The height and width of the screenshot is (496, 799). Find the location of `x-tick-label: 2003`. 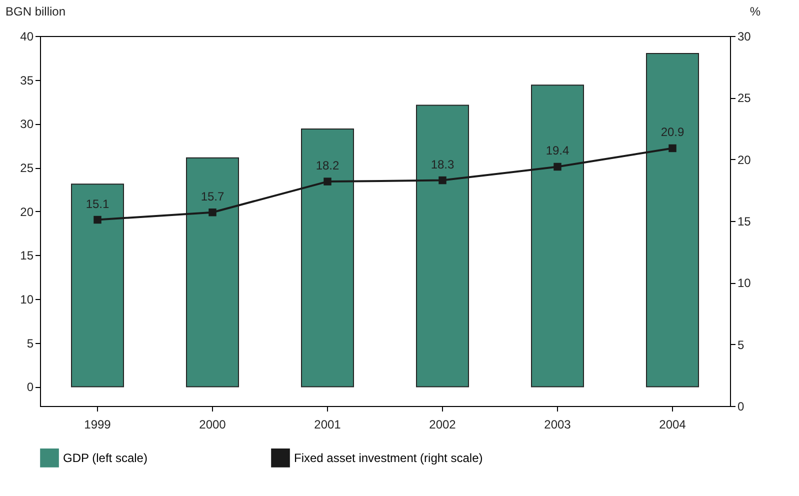

x-tick-label: 2003 is located at coordinates (558, 425).